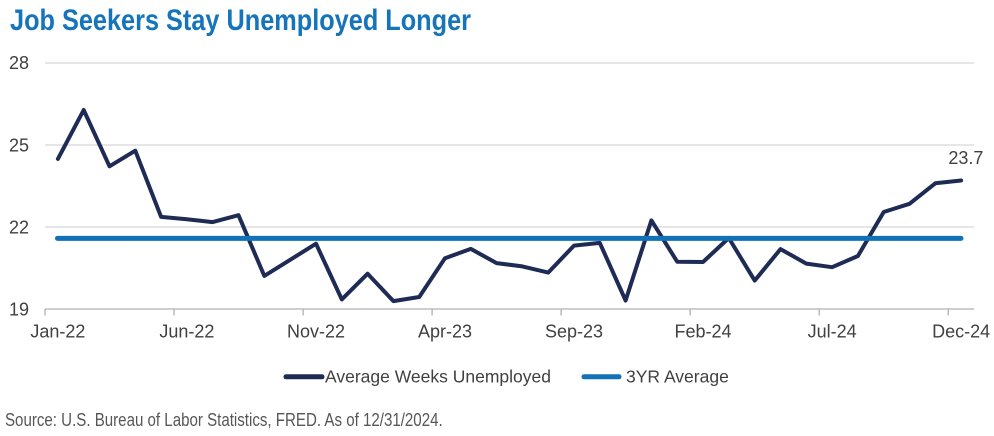 This screenshot has width=994, height=436. What do you see at coordinates (965, 158) in the screenshot?
I see `svg-text: 23.7` at bounding box center [965, 158].